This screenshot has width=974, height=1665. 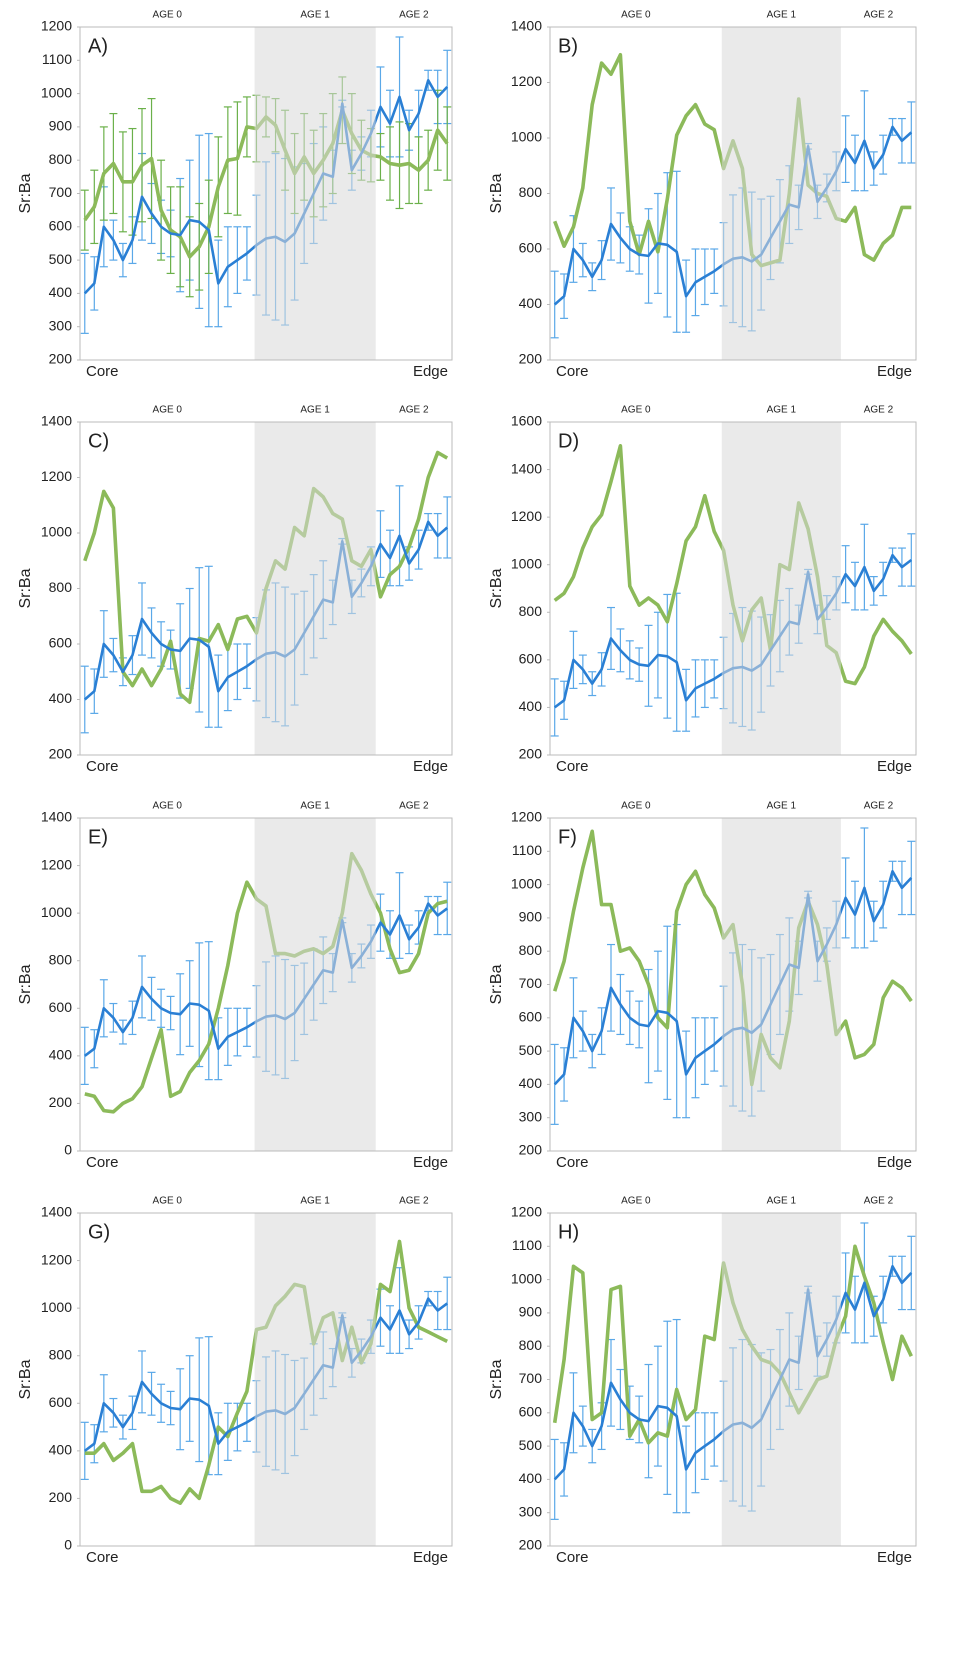 What do you see at coordinates (568, 1232) in the screenshot?
I see `panel-label: H)` at bounding box center [568, 1232].